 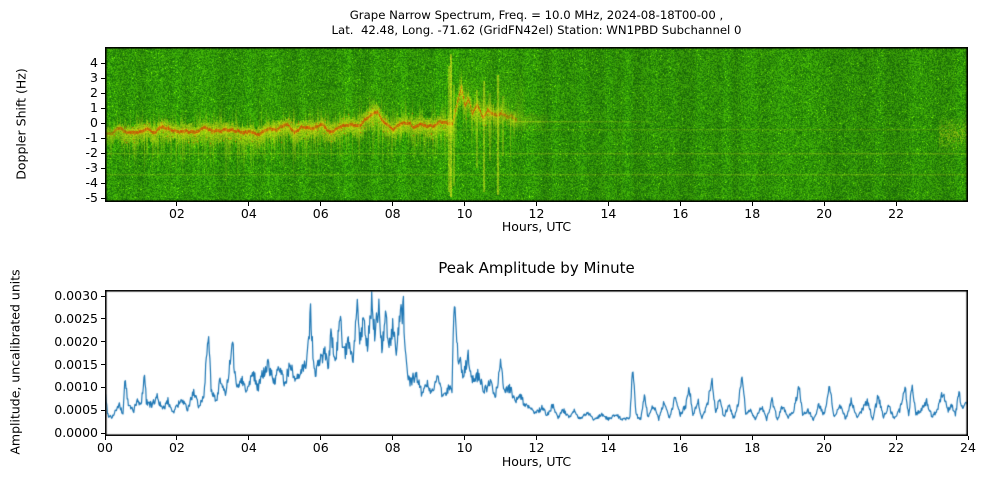 I want to click on amplitude-chart-title: Peak Amplitude by Minute, so click(x=536, y=268).